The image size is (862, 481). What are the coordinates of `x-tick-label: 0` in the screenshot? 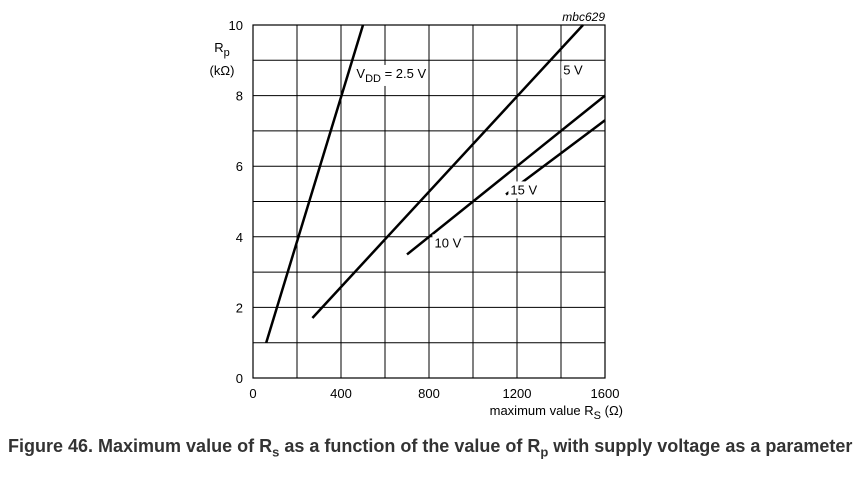 It's located at (252, 393).